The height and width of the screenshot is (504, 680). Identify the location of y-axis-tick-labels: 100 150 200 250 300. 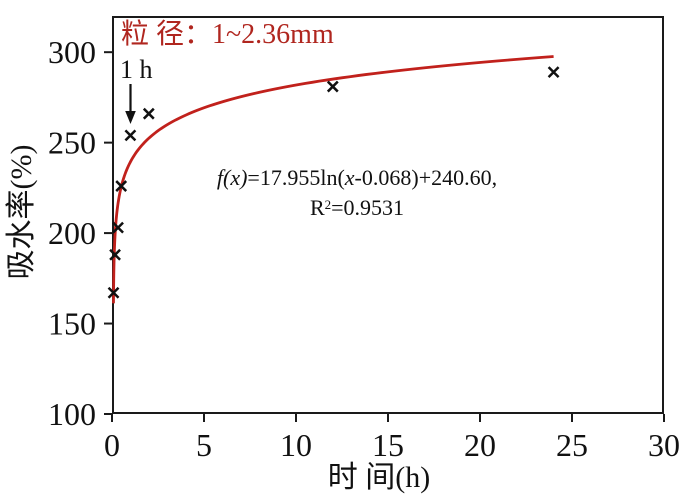
(72, 233).